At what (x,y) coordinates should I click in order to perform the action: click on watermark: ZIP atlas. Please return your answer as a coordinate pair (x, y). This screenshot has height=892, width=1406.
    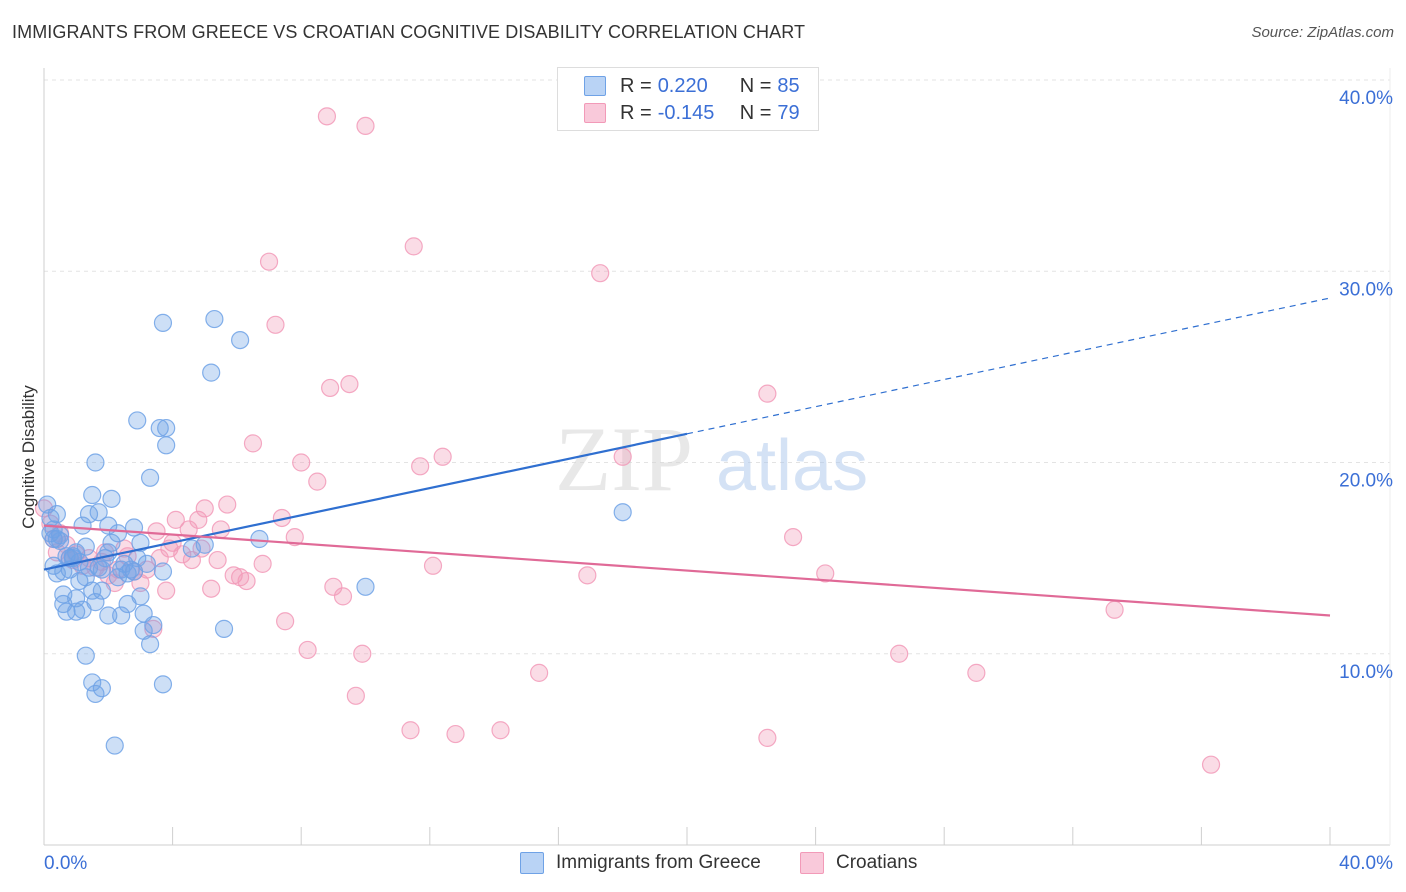
    Looking at the image, I should click on (711, 459).